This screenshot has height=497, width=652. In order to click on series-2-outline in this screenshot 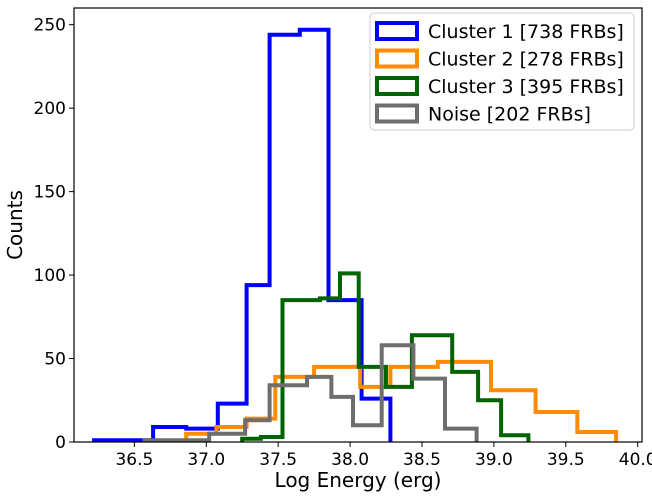, I will do `click(401, 400)`.